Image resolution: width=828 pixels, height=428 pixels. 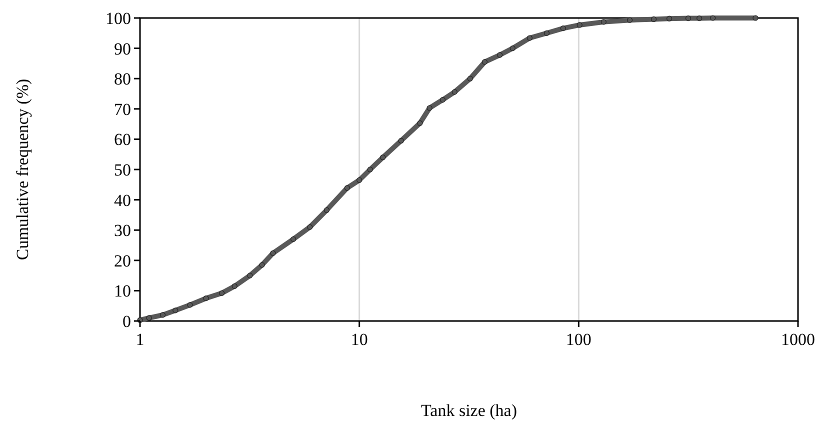 What do you see at coordinates (469, 410) in the screenshot?
I see `x-axis-title: Tank size (ha)` at bounding box center [469, 410].